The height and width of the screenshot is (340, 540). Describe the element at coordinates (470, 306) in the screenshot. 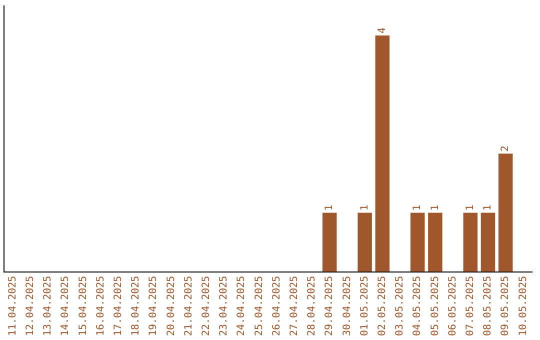

I see `x-tick-label: 07.05.2025` at that location.